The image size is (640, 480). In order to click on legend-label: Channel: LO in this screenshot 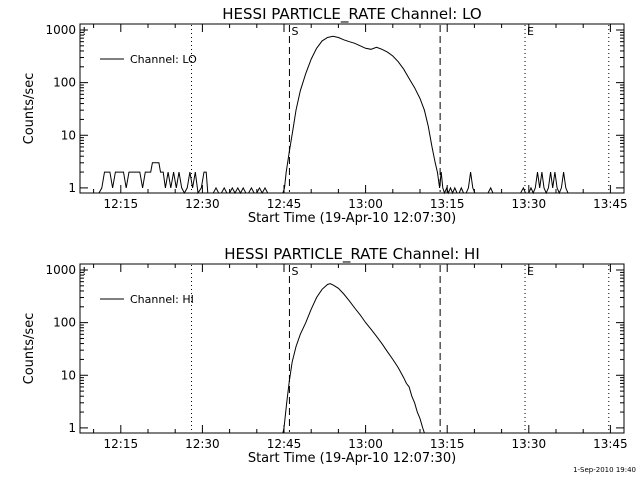, I will do `click(163, 59)`.